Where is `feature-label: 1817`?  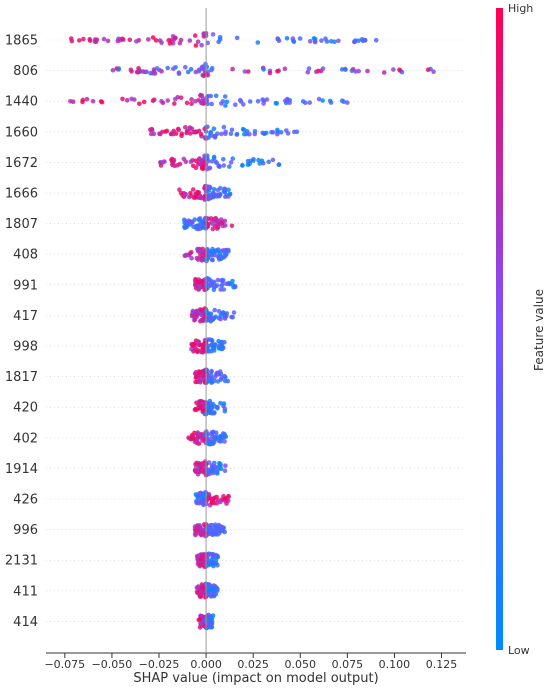 feature-label: 1817 is located at coordinates (21, 377).